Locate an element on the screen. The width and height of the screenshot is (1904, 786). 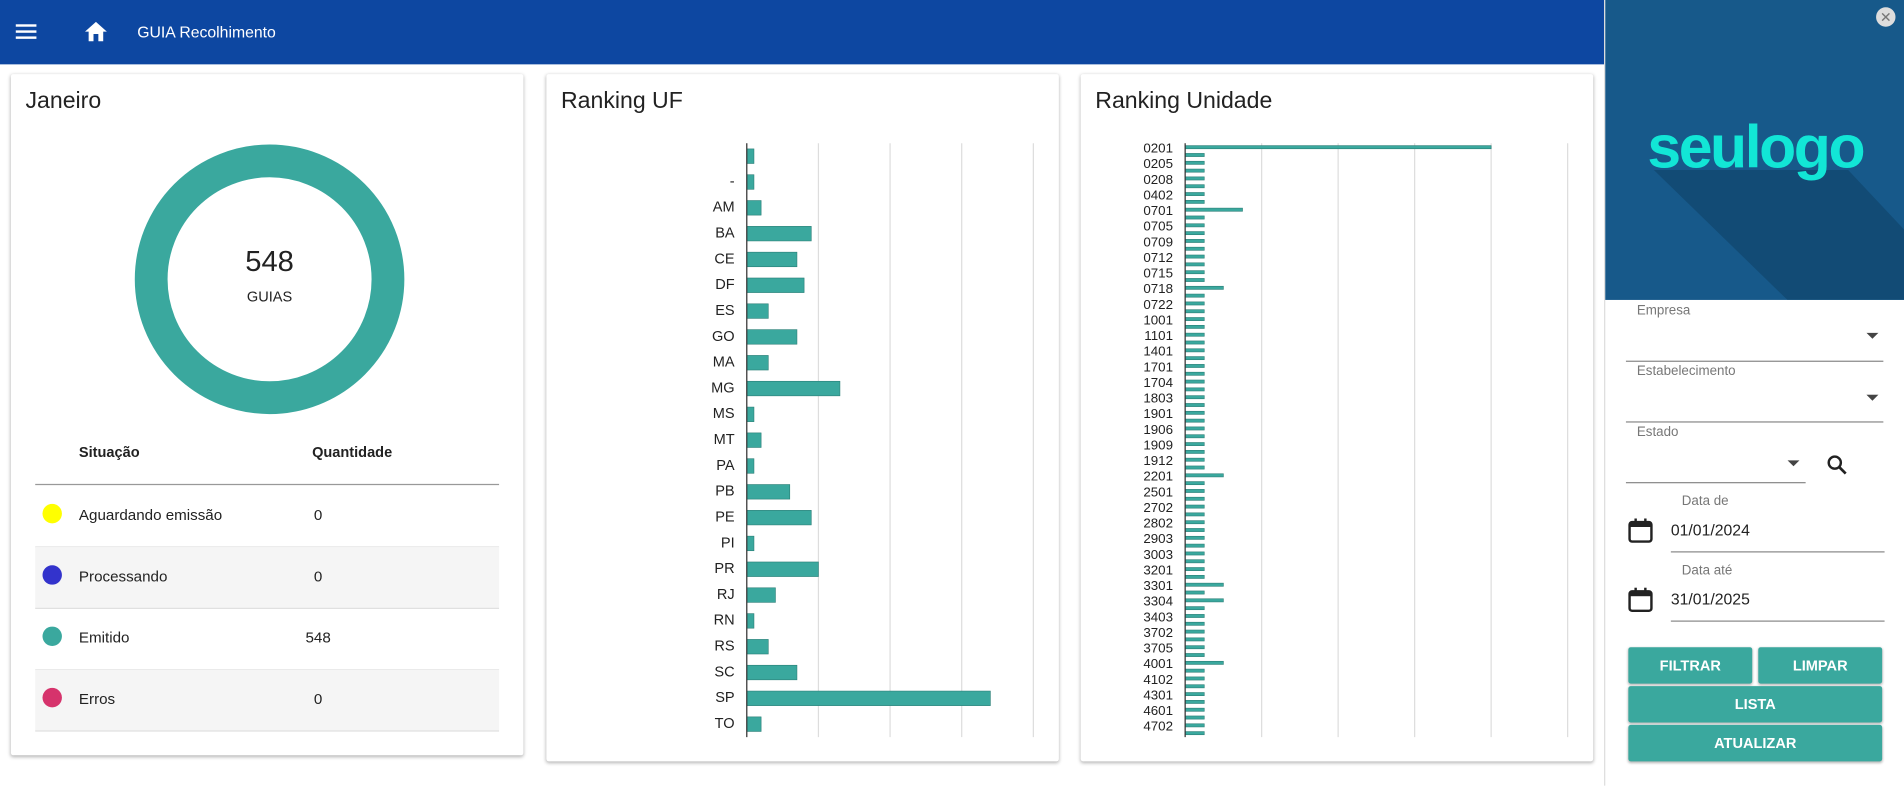
table-header: Situação is located at coordinates (109, 453).